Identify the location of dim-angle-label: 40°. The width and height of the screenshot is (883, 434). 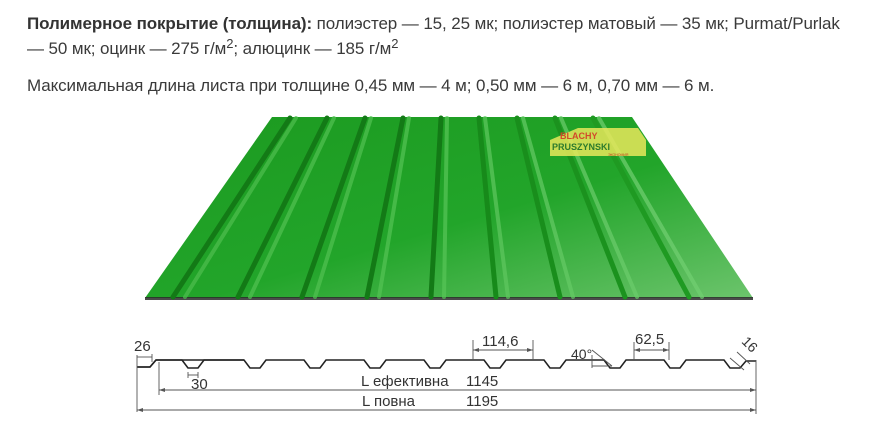
(581, 354).